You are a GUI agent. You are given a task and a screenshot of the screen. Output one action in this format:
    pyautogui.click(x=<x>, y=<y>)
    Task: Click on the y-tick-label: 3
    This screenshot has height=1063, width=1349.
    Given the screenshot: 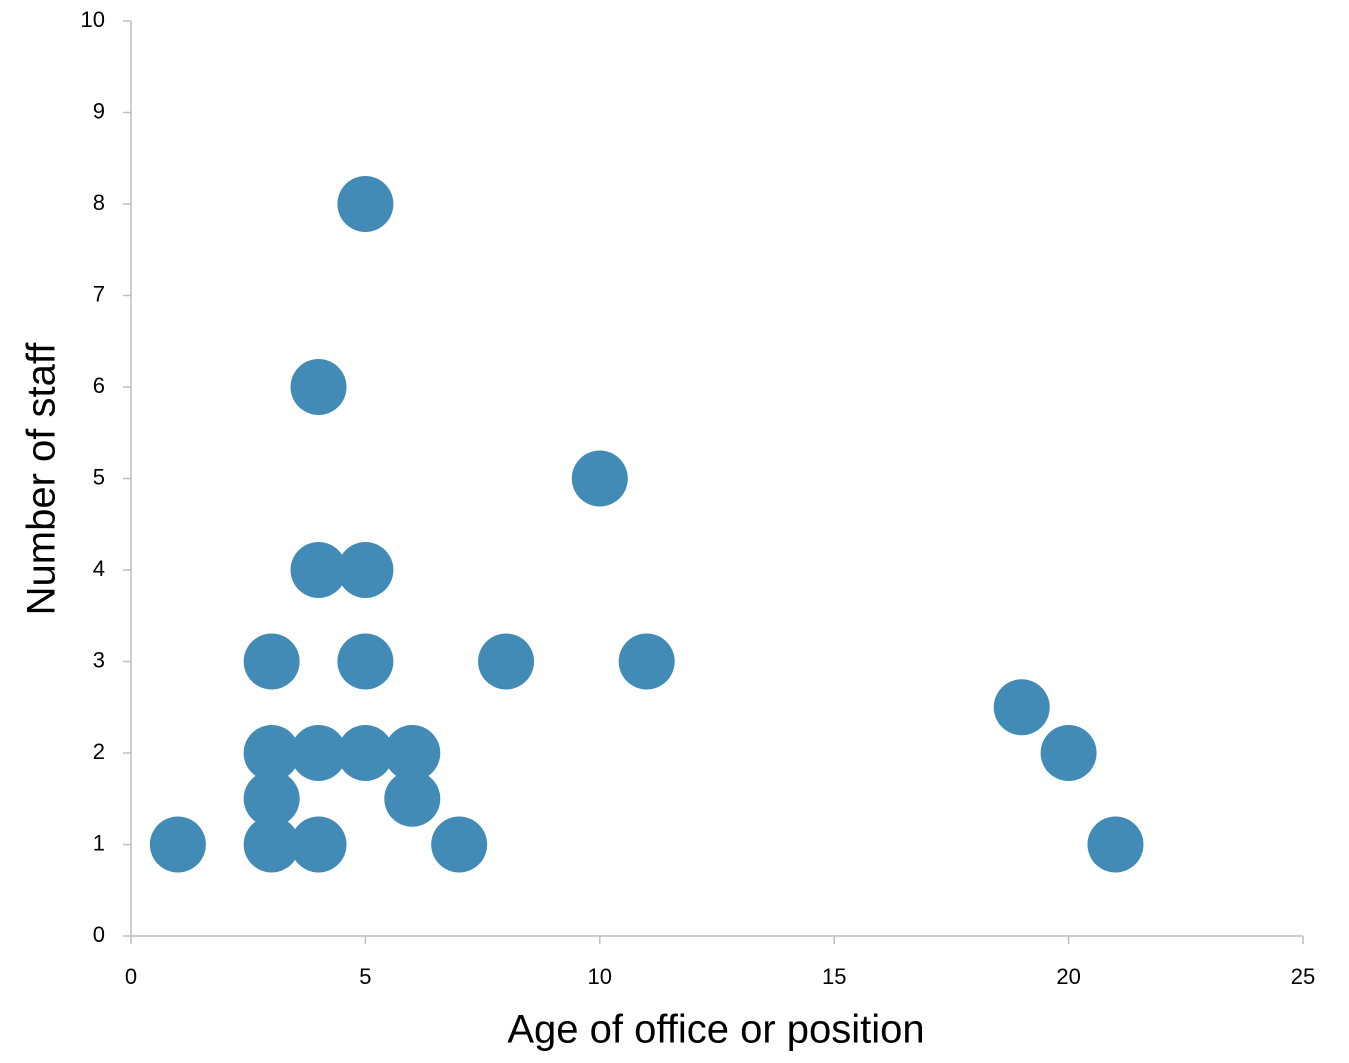 What is the action you would take?
    pyautogui.click(x=99, y=659)
    